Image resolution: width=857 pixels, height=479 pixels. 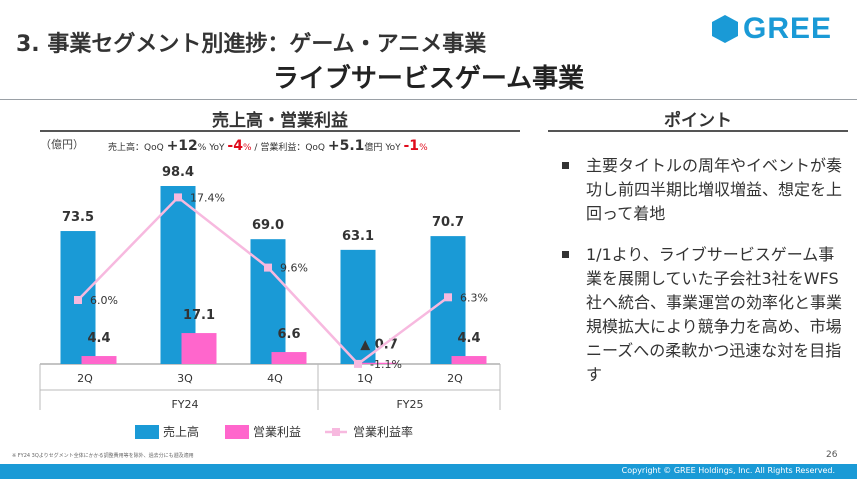 What do you see at coordinates (832, 455) in the screenshot?
I see `page-number: 26` at bounding box center [832, 455].